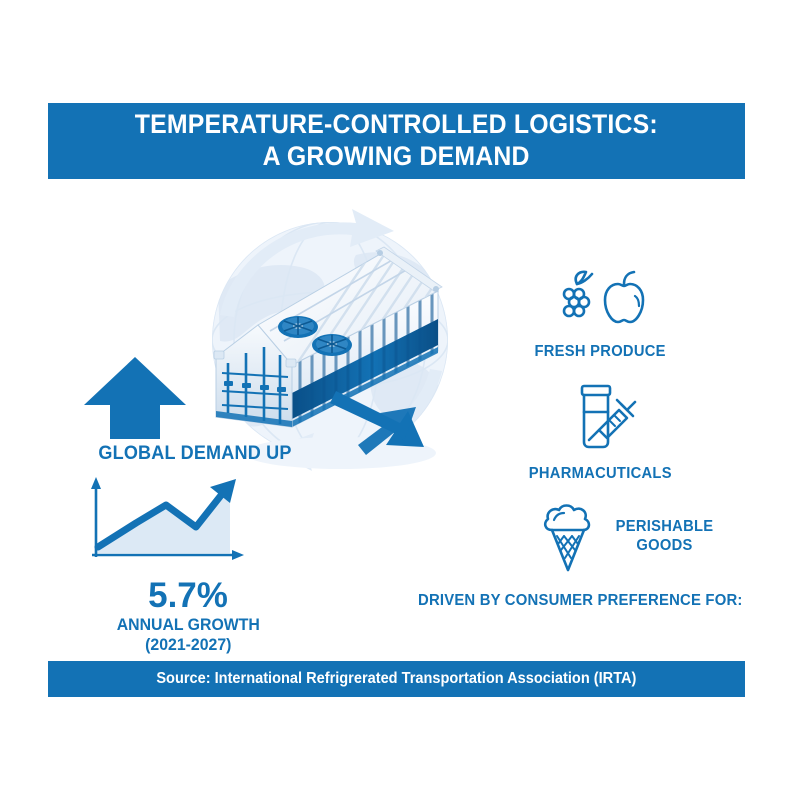 The width and height of the screenshot is (800, 800). I want to click on demand-up-arrow-icon, so click(135, 398).